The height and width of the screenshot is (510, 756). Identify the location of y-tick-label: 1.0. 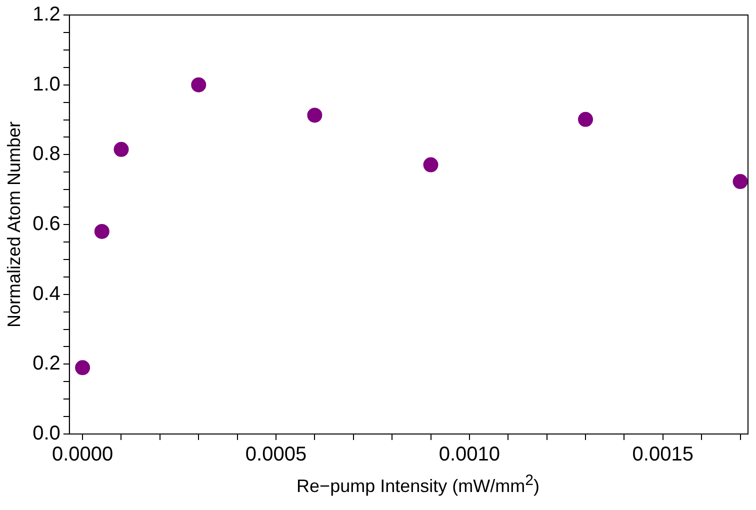
(46, 84).